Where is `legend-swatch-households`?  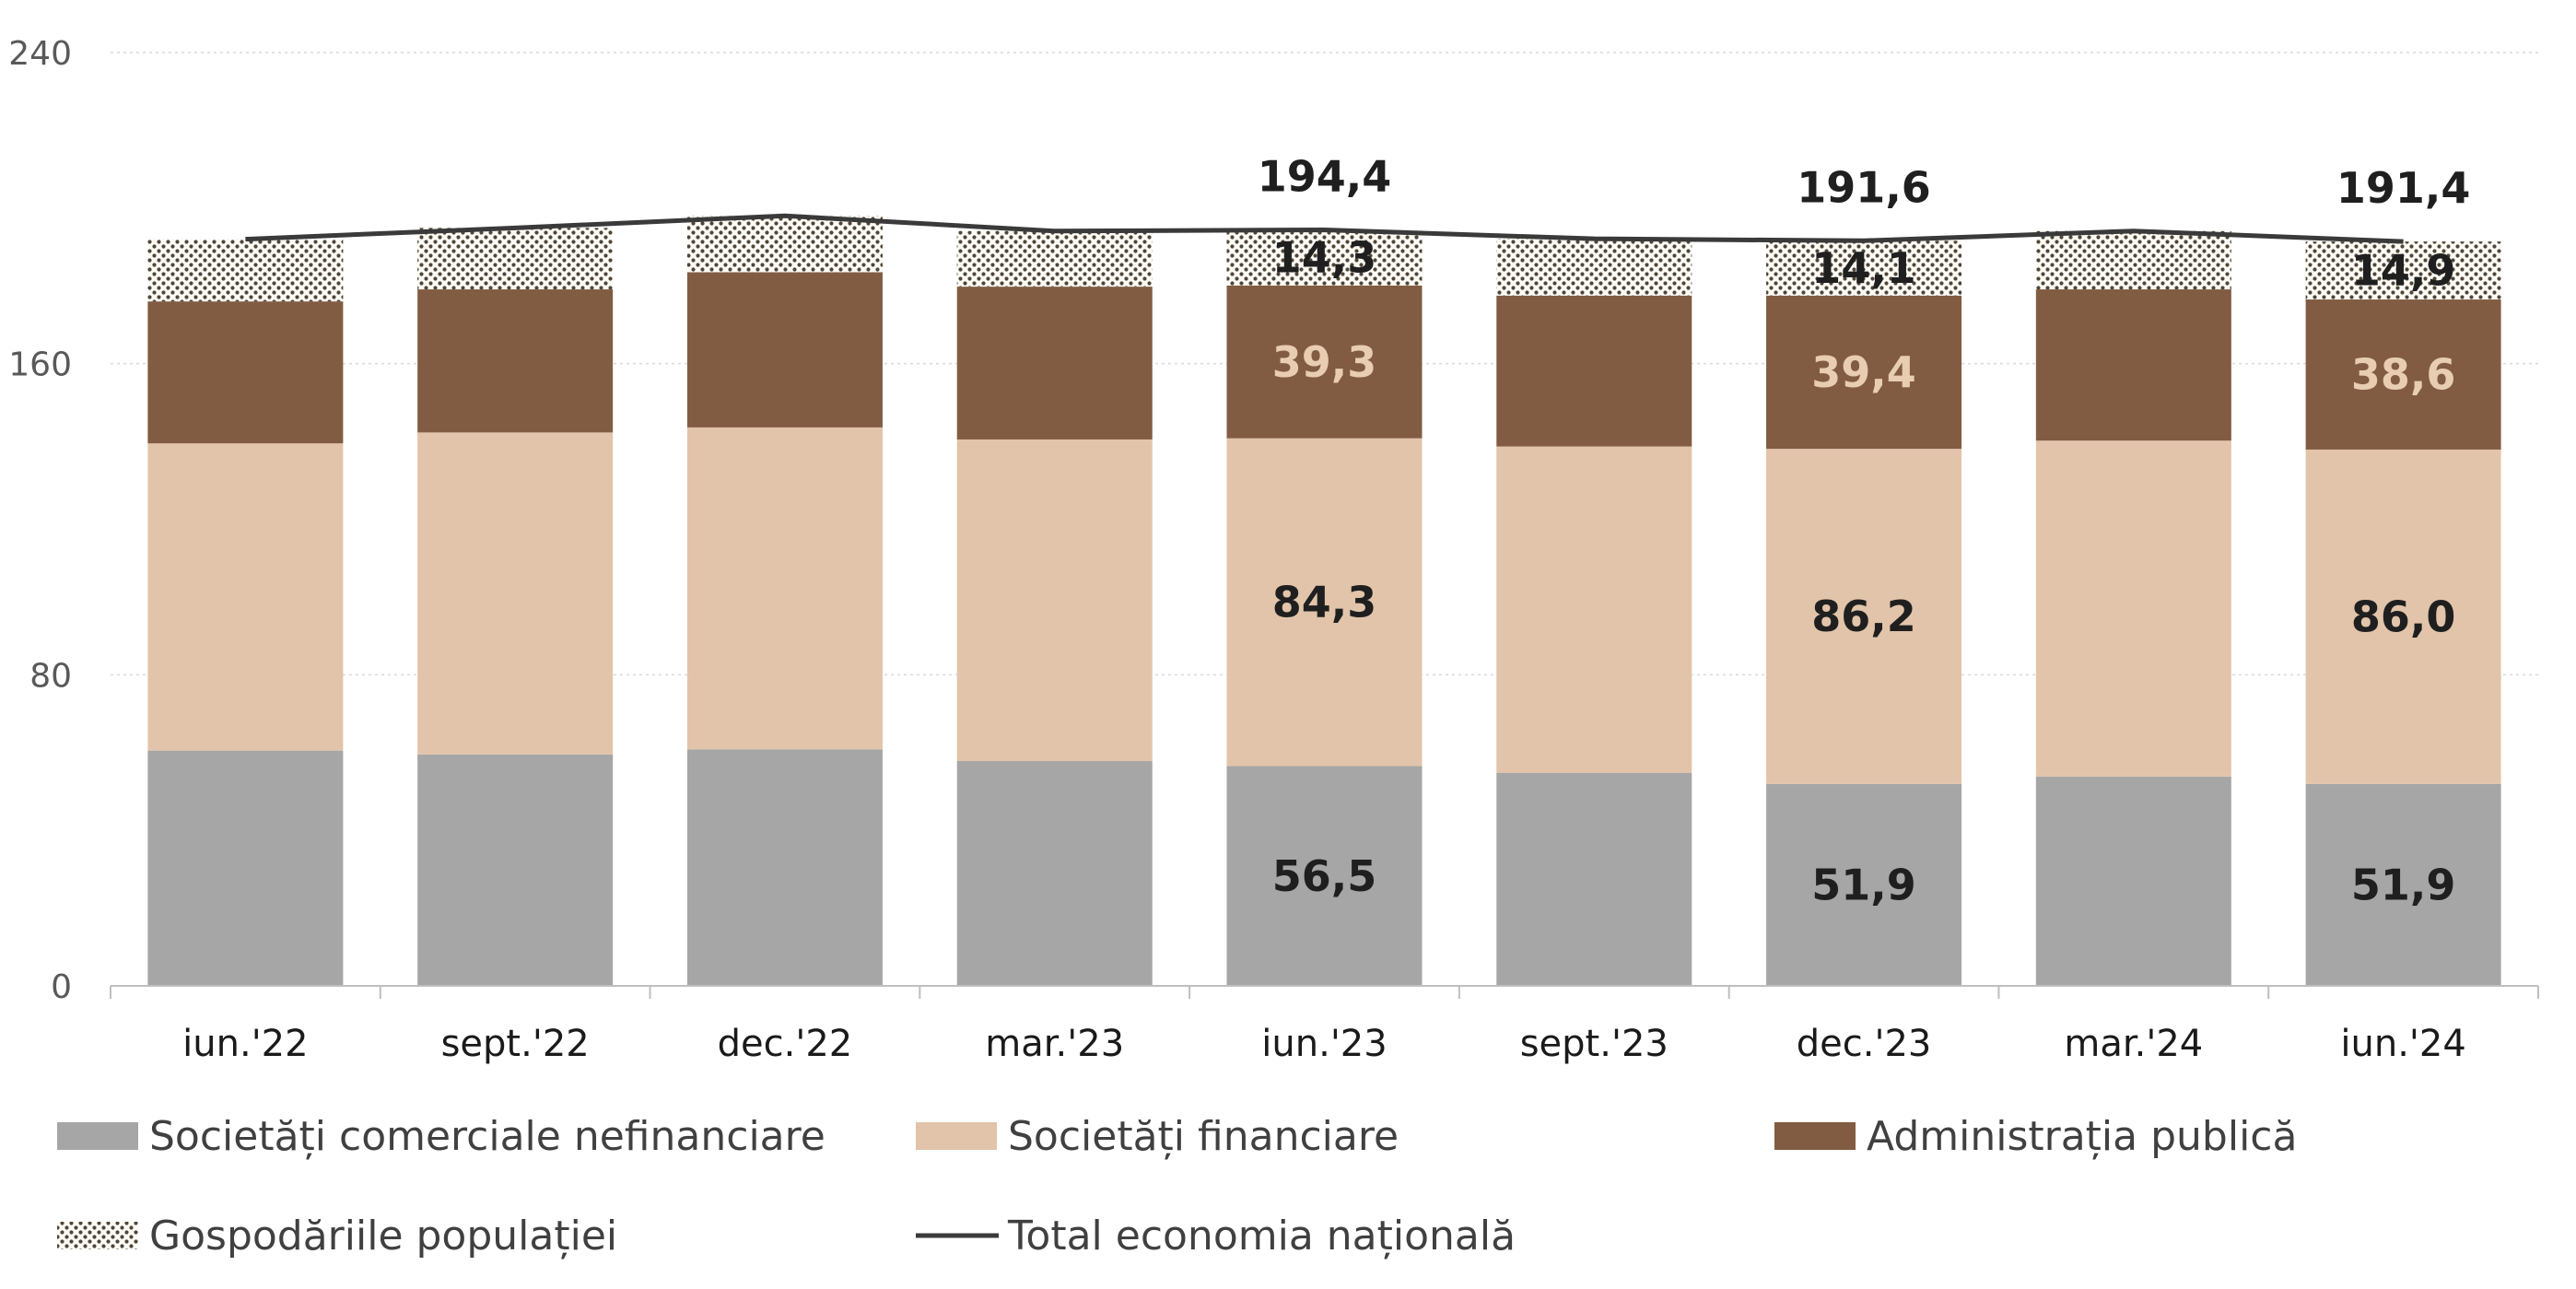
legend-swatch-households is located at coordinates (97, 1235).